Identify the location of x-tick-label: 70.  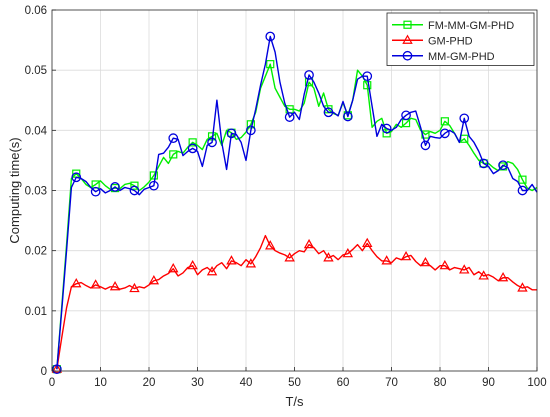
(391, 383).